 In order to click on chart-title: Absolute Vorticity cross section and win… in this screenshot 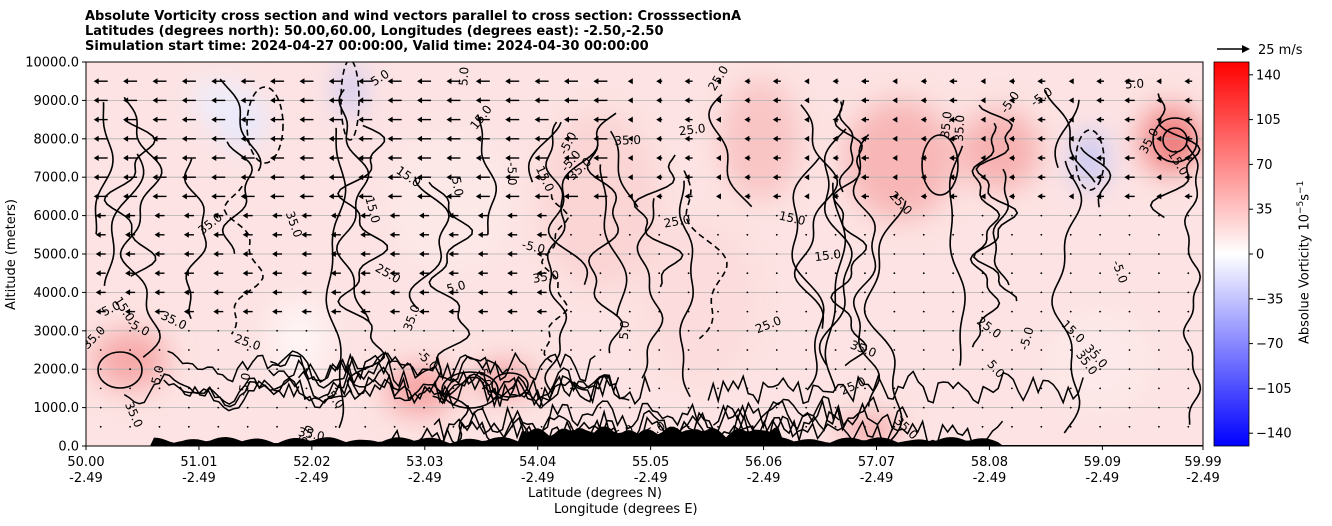, I will do `click(413, 31)`.